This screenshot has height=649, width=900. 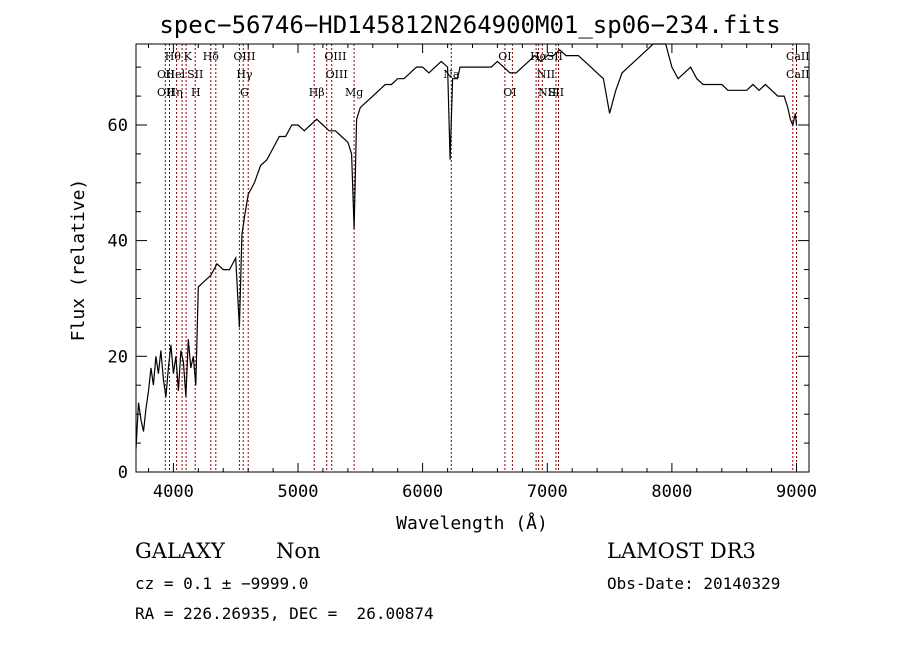 I want to click on x-tick-label: 6000, so click(x=422, y=492).